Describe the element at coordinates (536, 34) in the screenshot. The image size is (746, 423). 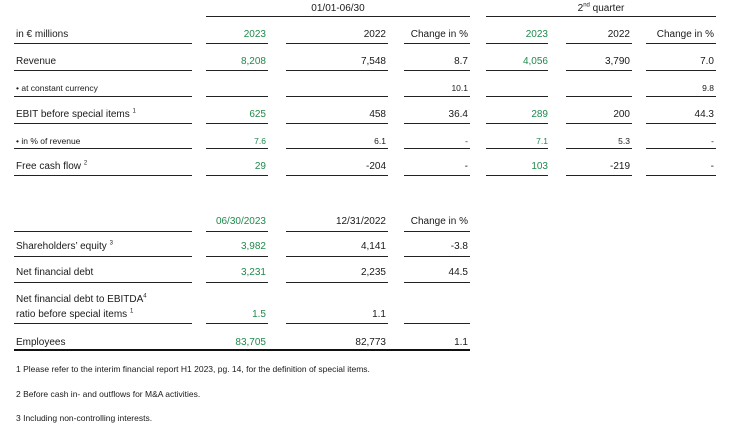
I see `col-q2-2023: 2023` at that location.